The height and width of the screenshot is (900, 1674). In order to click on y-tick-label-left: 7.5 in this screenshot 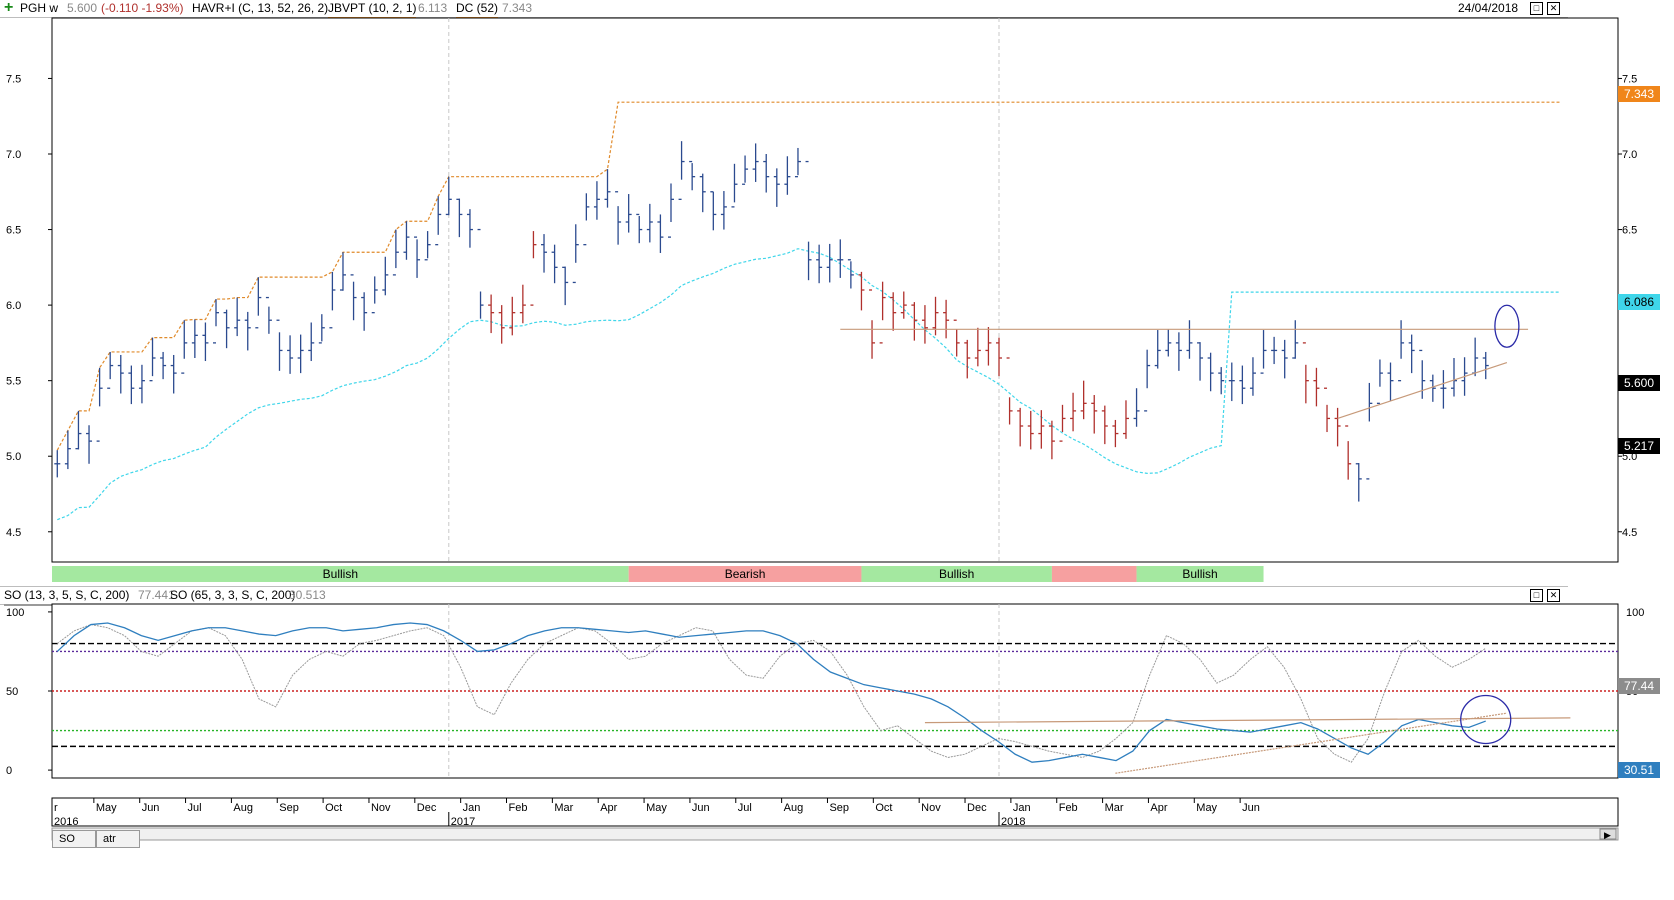, I will do `click(13, 79)`.